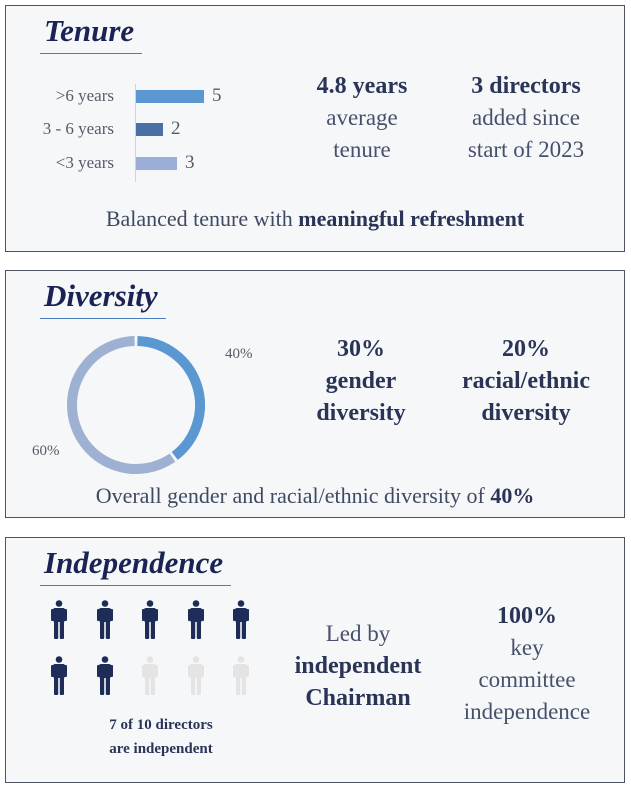 Image resolution: width=631 pixels, height=791 pixels. What do you see at coordinates (411, 218) in the screenshot?
I see `tenure-caption-bold: meaningful refreshment` at bounding box center [411, 218].